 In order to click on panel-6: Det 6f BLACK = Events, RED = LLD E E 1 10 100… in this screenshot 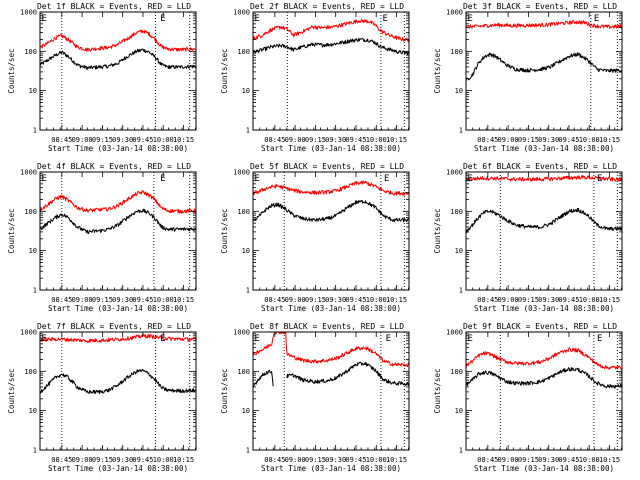, I will do `click(528, 237)`.